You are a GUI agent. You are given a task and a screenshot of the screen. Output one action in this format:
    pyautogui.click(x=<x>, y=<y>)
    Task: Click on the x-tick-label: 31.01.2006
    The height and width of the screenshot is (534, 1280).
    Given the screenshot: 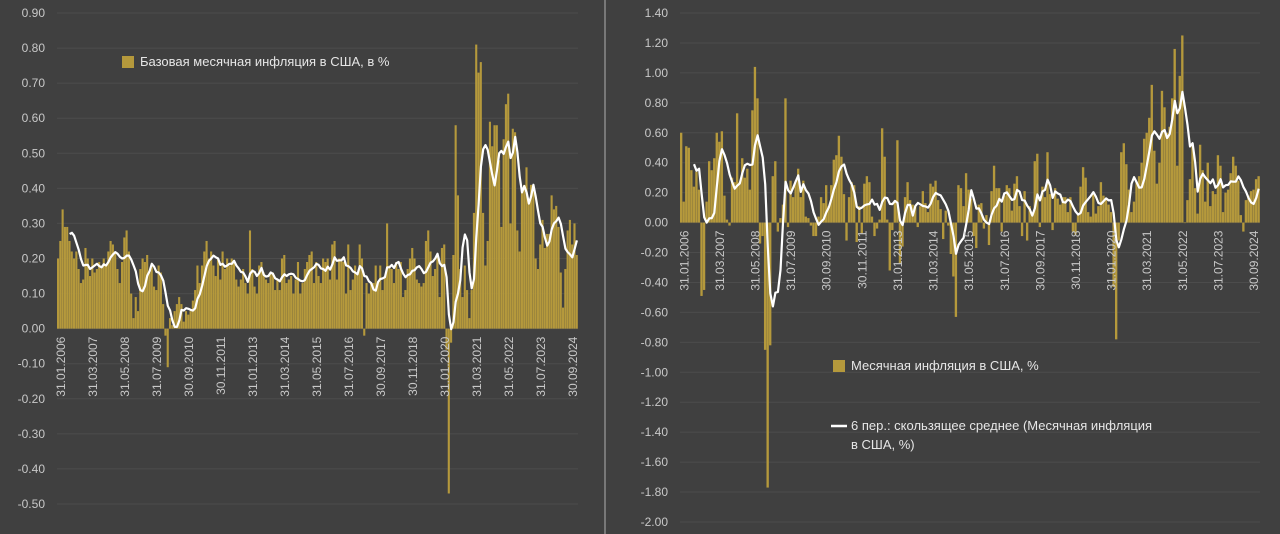 What is the action you would take?
    pyautogui.click(x=61, y=366)
    